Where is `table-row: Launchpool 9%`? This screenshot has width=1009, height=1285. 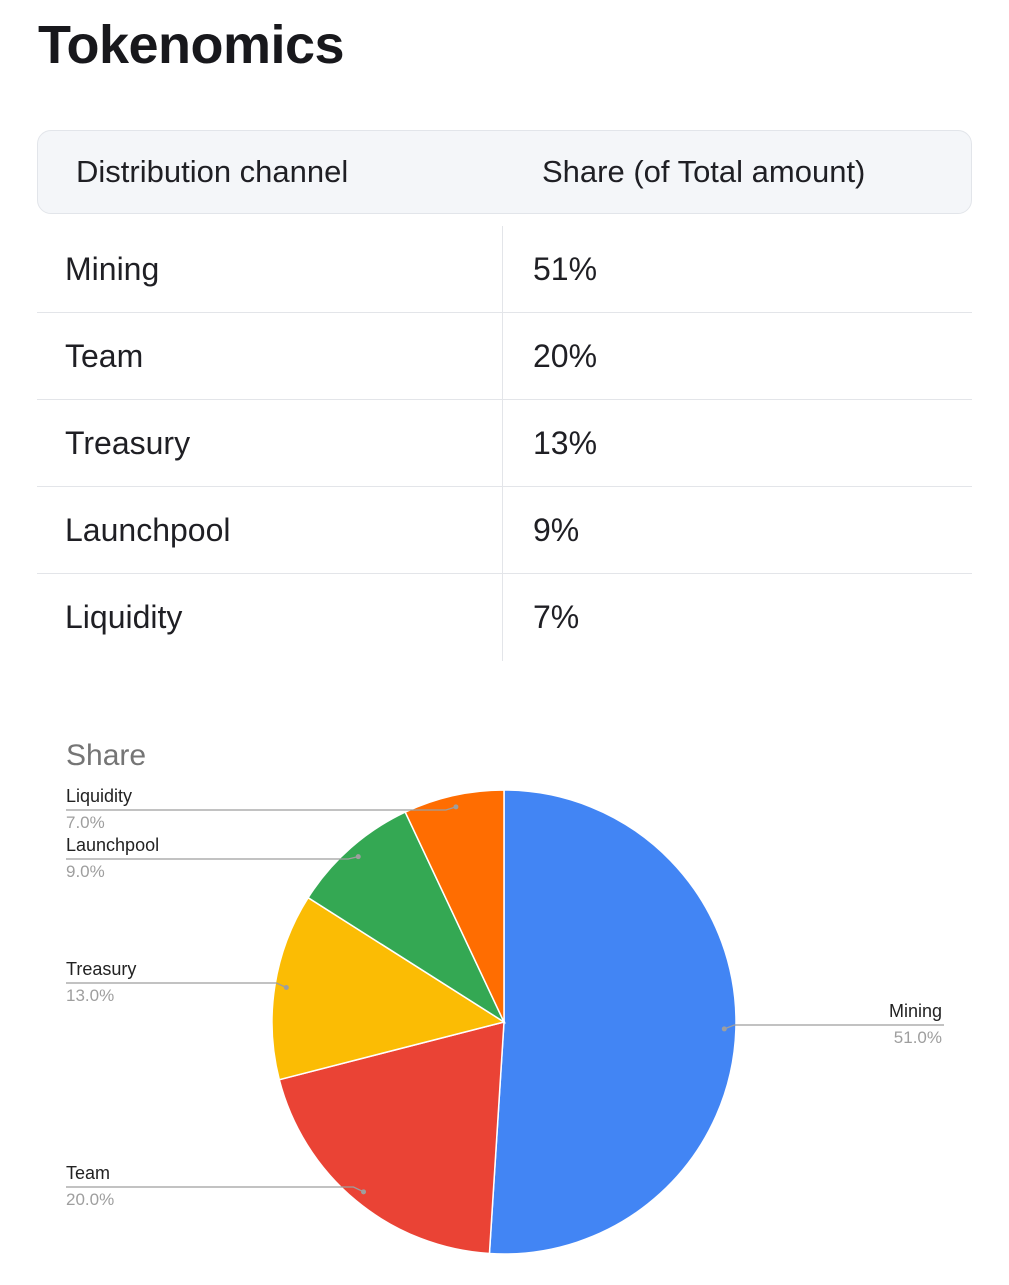
table-row: Launchpool 9% is located at coordinates (504, 530).